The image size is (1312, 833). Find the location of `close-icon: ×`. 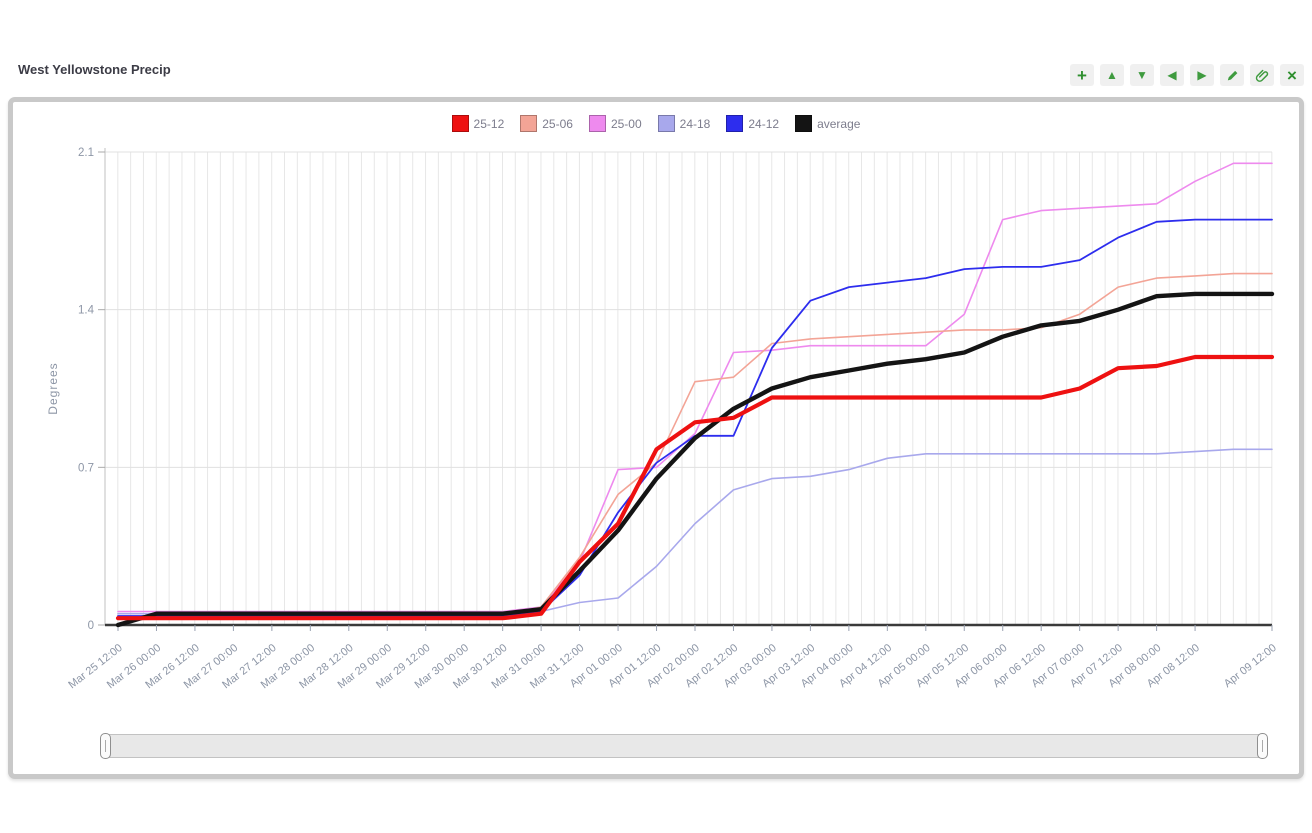

close-icon: × is located at coordinates (1292, 75).